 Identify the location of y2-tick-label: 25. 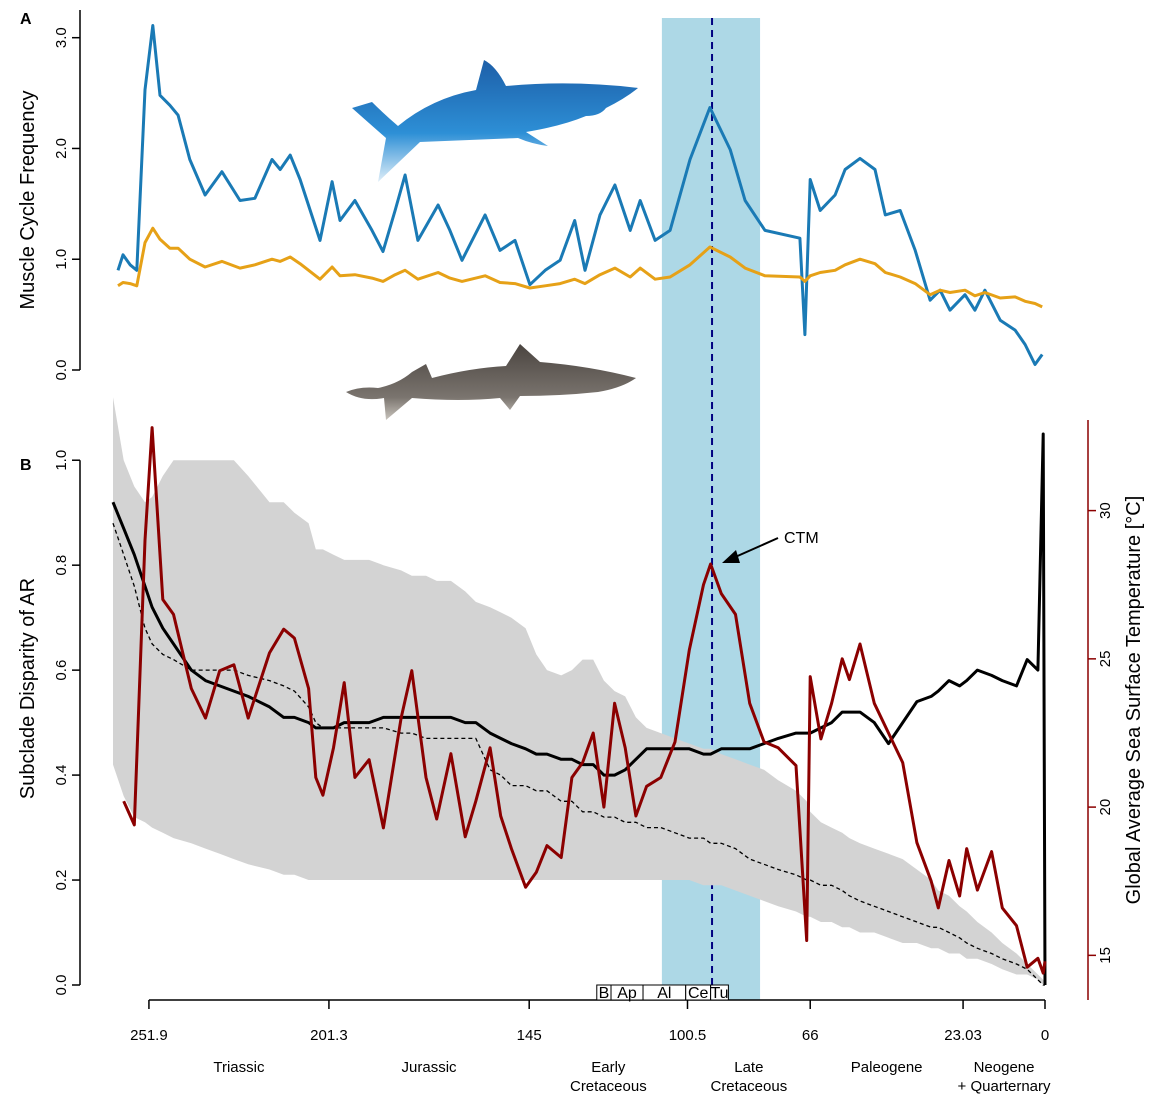
(1105, 659).